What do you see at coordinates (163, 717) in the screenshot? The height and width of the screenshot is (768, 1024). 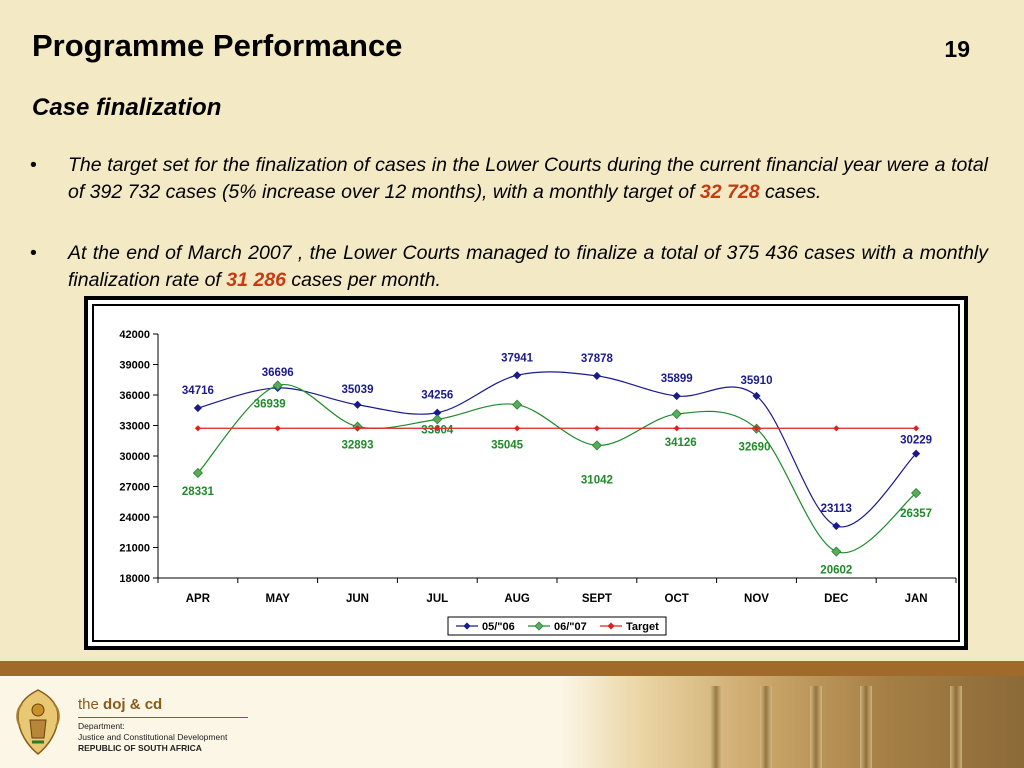 I see `logo-divider` at bounding box center [163, 717].